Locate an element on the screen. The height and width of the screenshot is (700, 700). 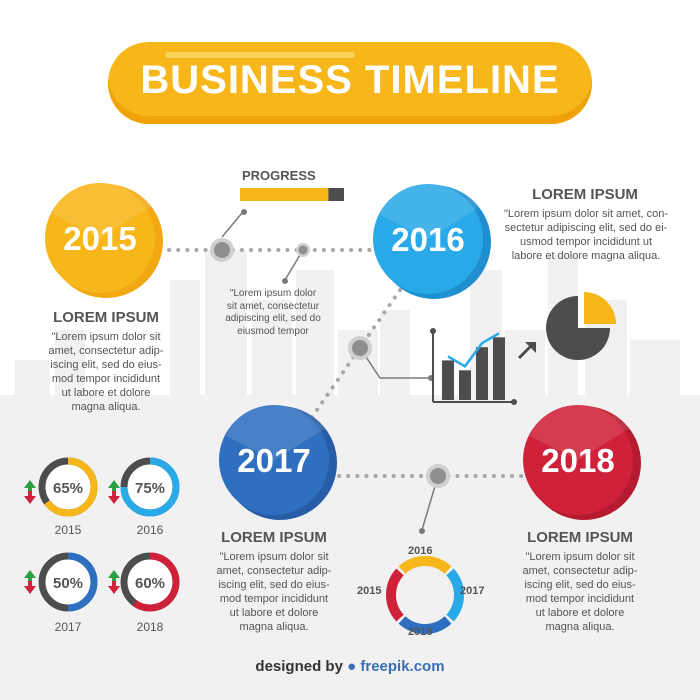
progress-bar is located at coordinates (292, 194).